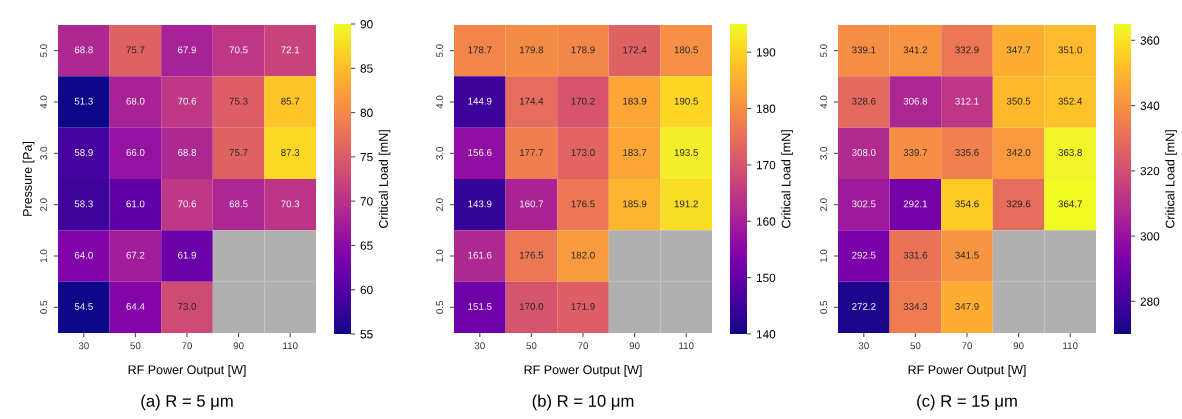 This screenshot has height=419, width=1182. I want to click on color-bar-label: 80, so click(366, 112).